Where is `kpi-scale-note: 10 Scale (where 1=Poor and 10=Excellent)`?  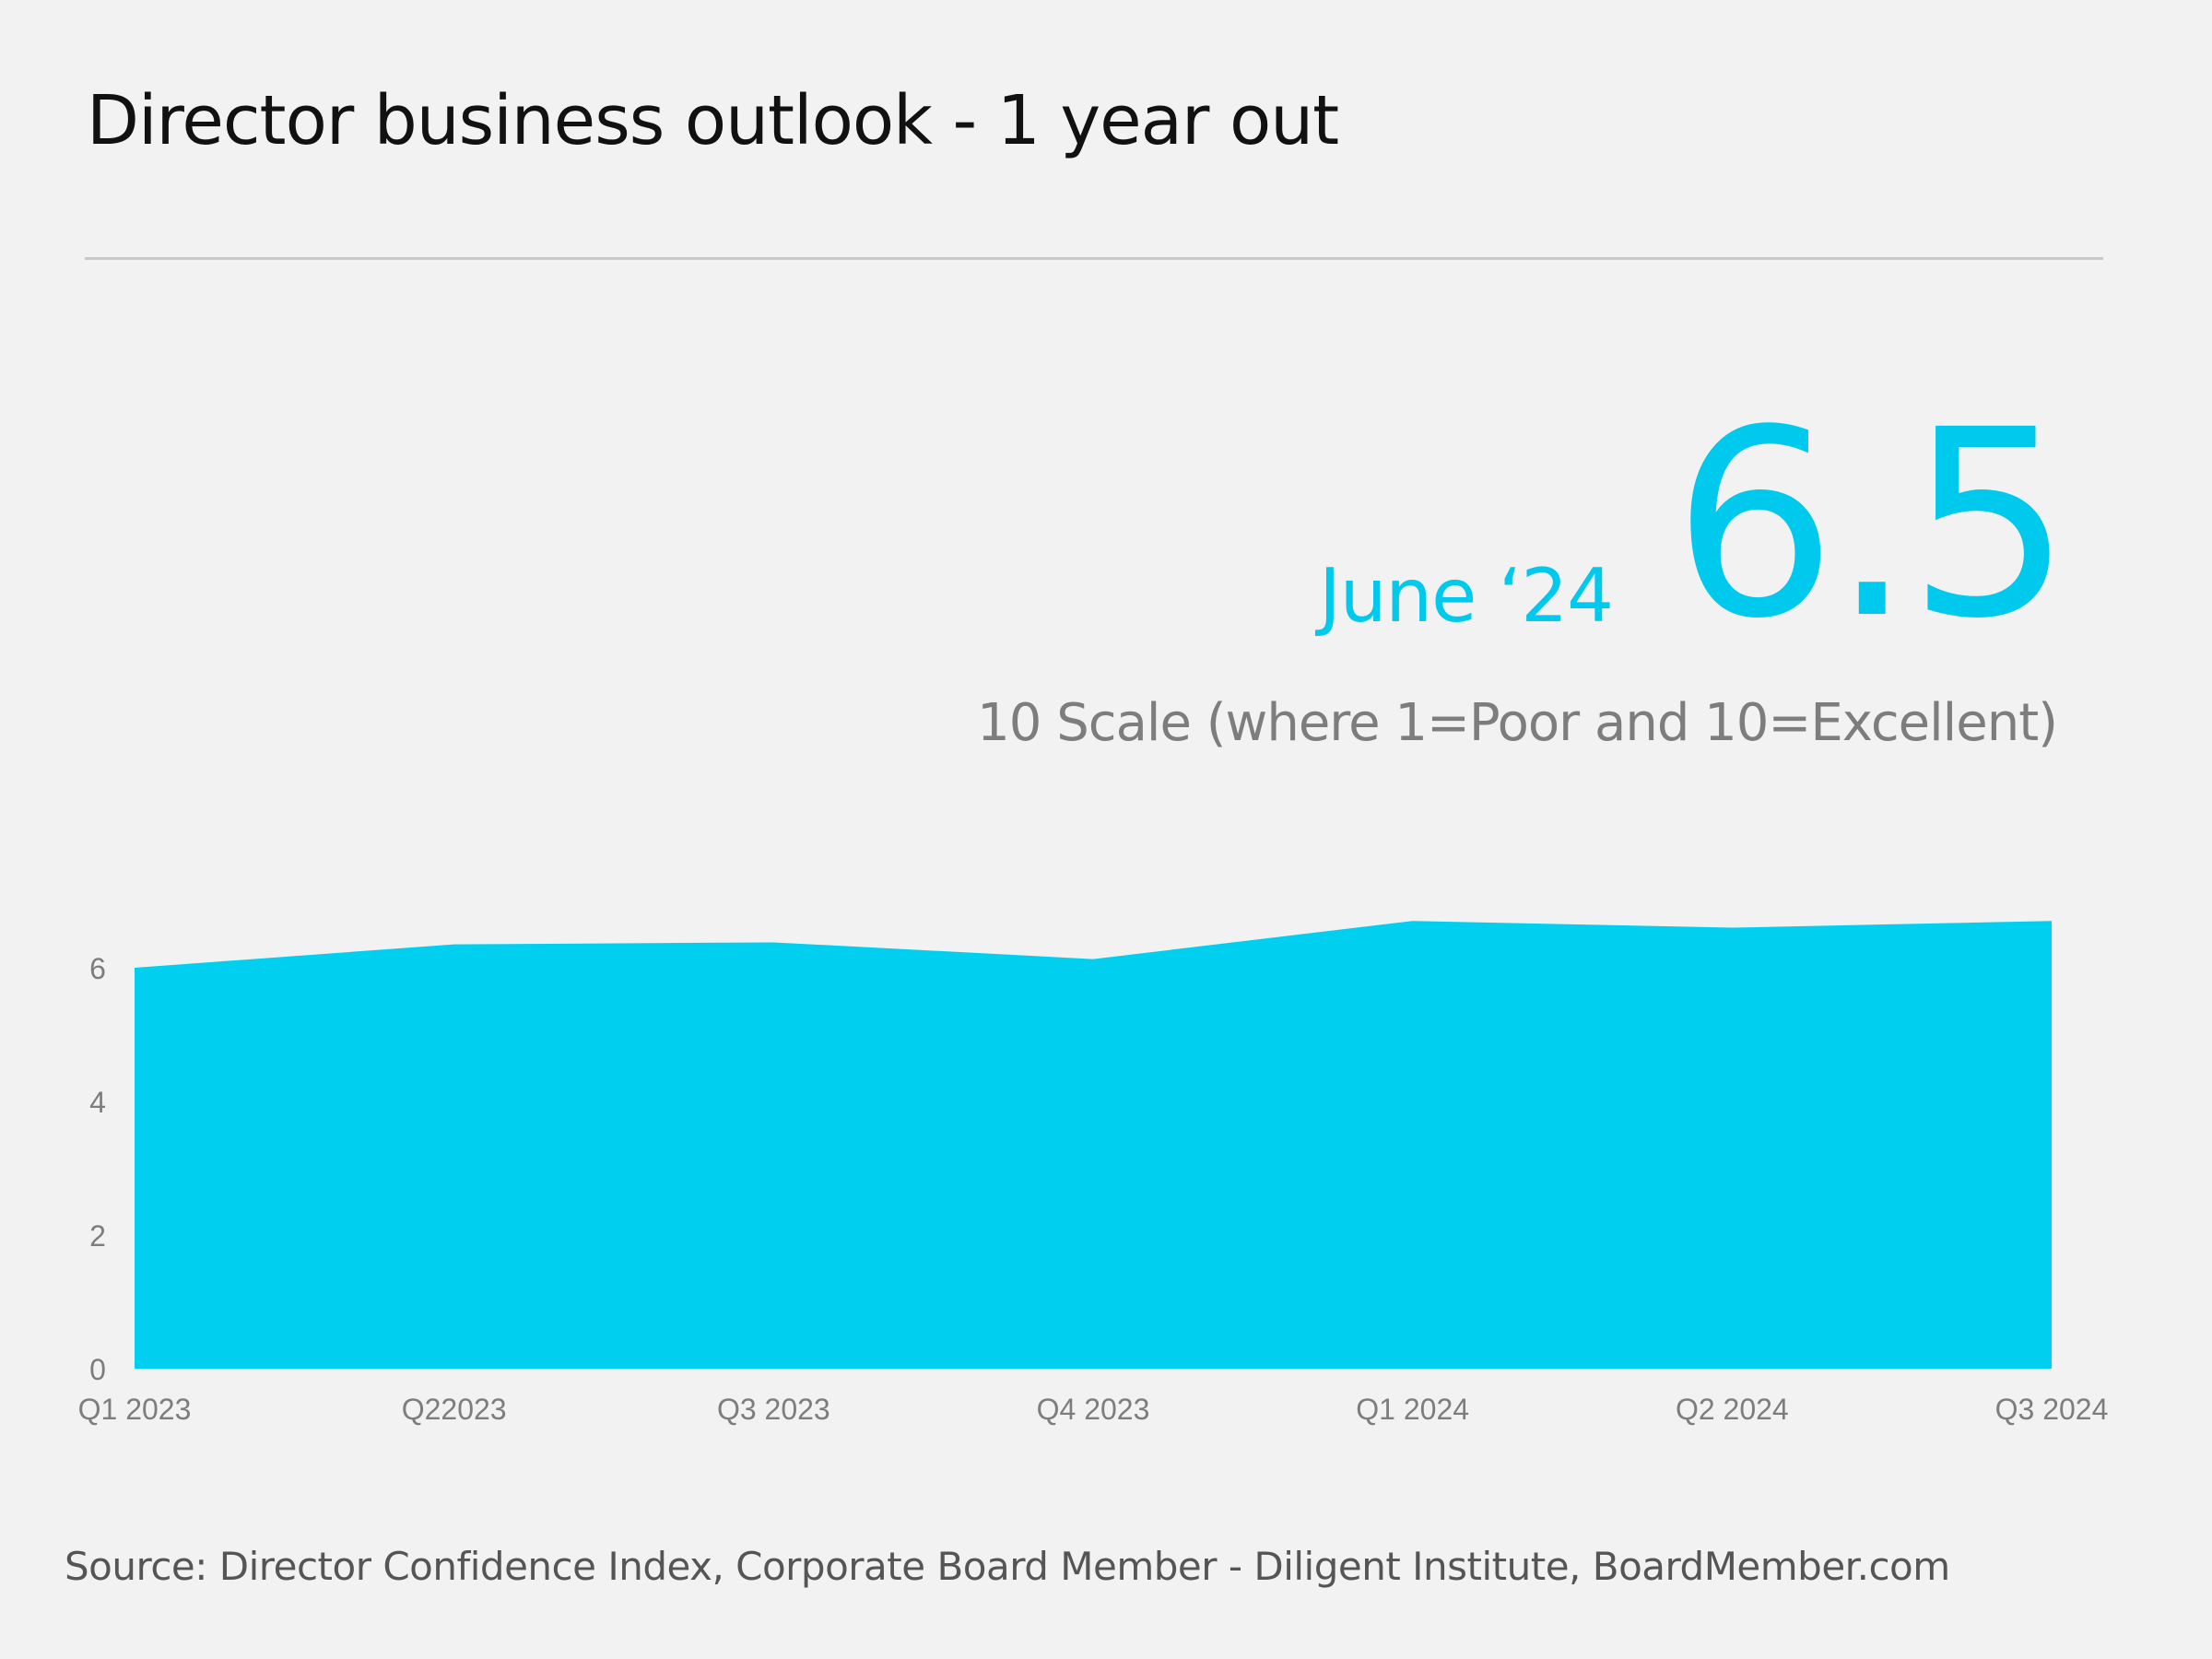 kpi-scale-note: 10 Scale (where 1=Poor and 10=Excellent) is located at coordinates (1517, 723).